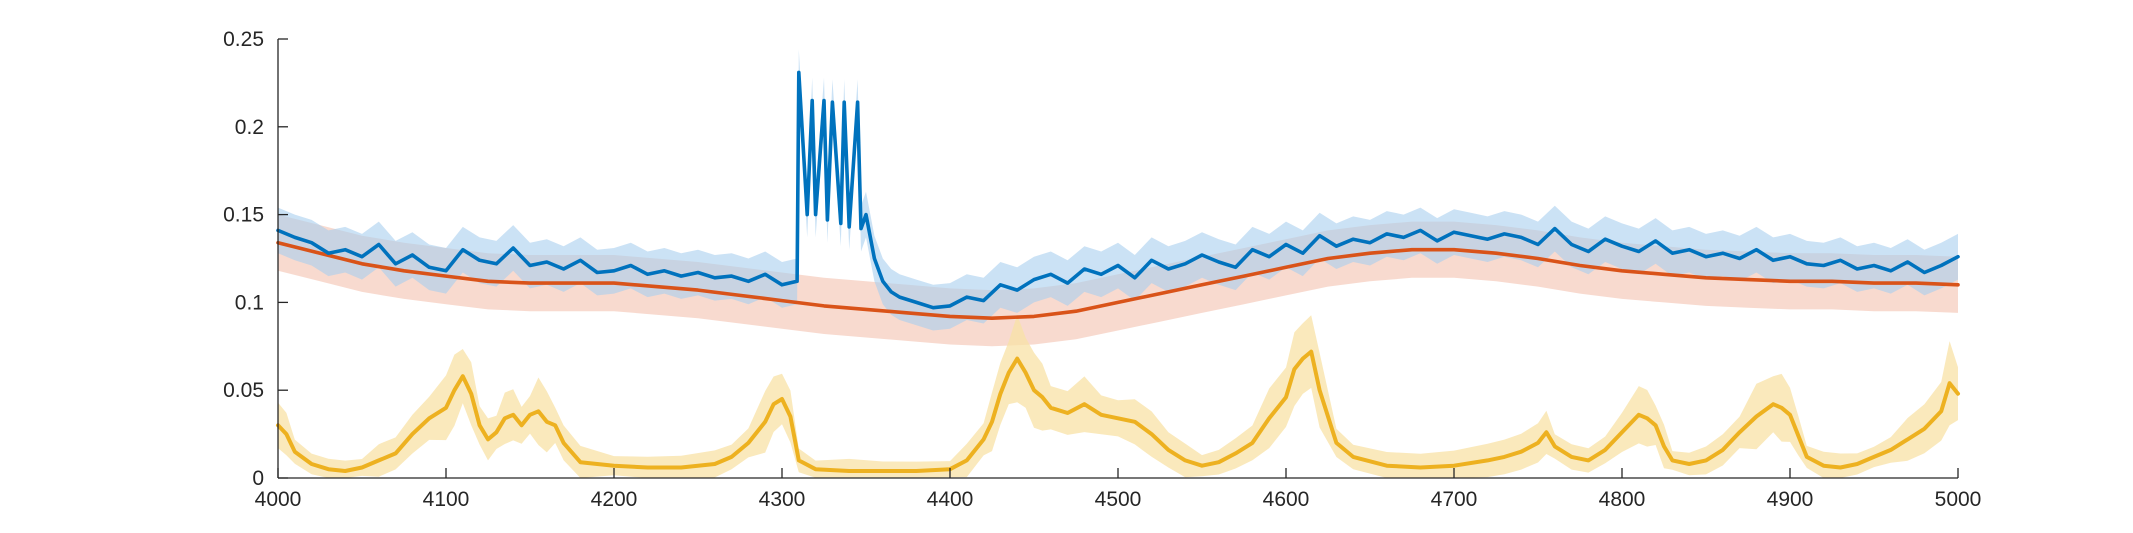  Describe the element at coordinates (782, 499) in the screenshot. I see `x-tick-label: 4300` at that location.